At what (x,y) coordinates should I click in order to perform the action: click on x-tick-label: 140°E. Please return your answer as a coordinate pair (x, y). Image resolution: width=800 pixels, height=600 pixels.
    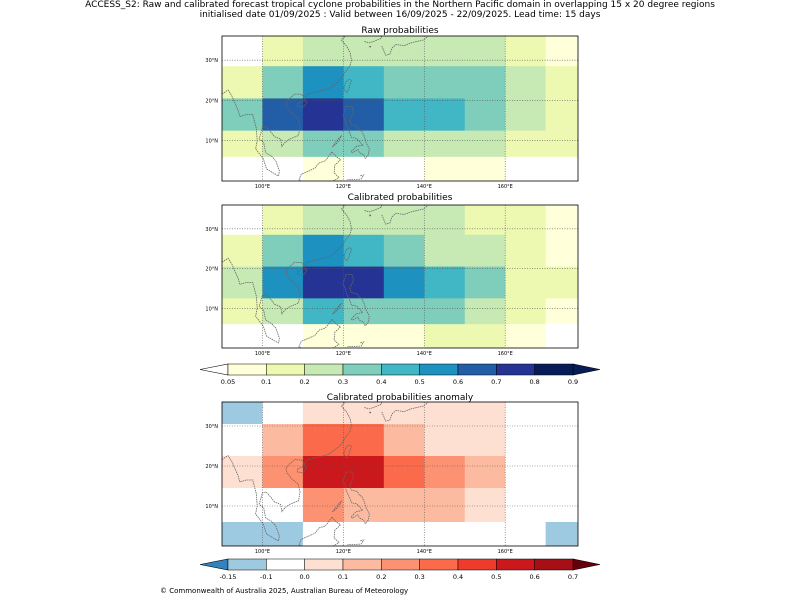
    Looking at the image, I should click on (424, 187).